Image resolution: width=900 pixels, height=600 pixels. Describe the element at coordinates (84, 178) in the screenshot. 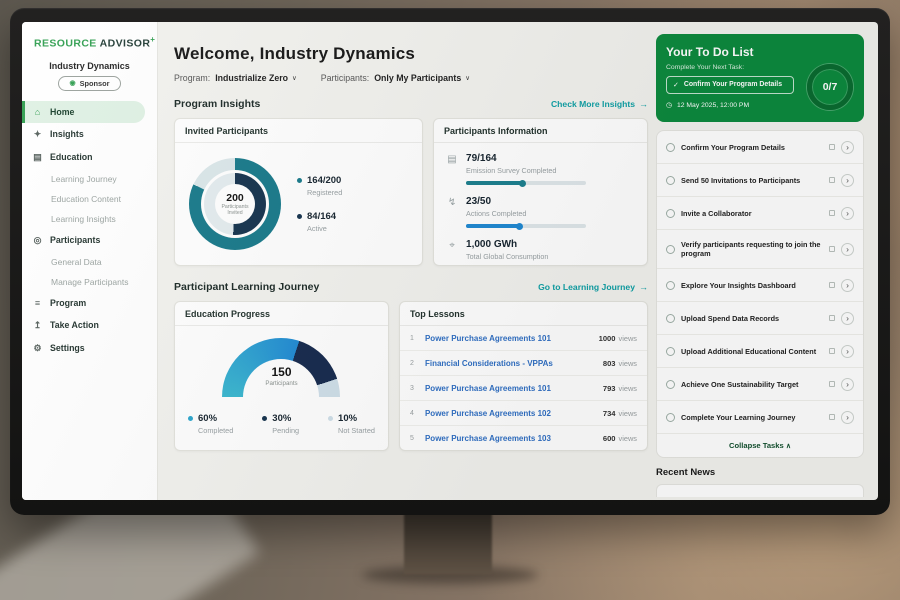

I see `sidebar-item-learning-journey: Learning Journey` at that location.